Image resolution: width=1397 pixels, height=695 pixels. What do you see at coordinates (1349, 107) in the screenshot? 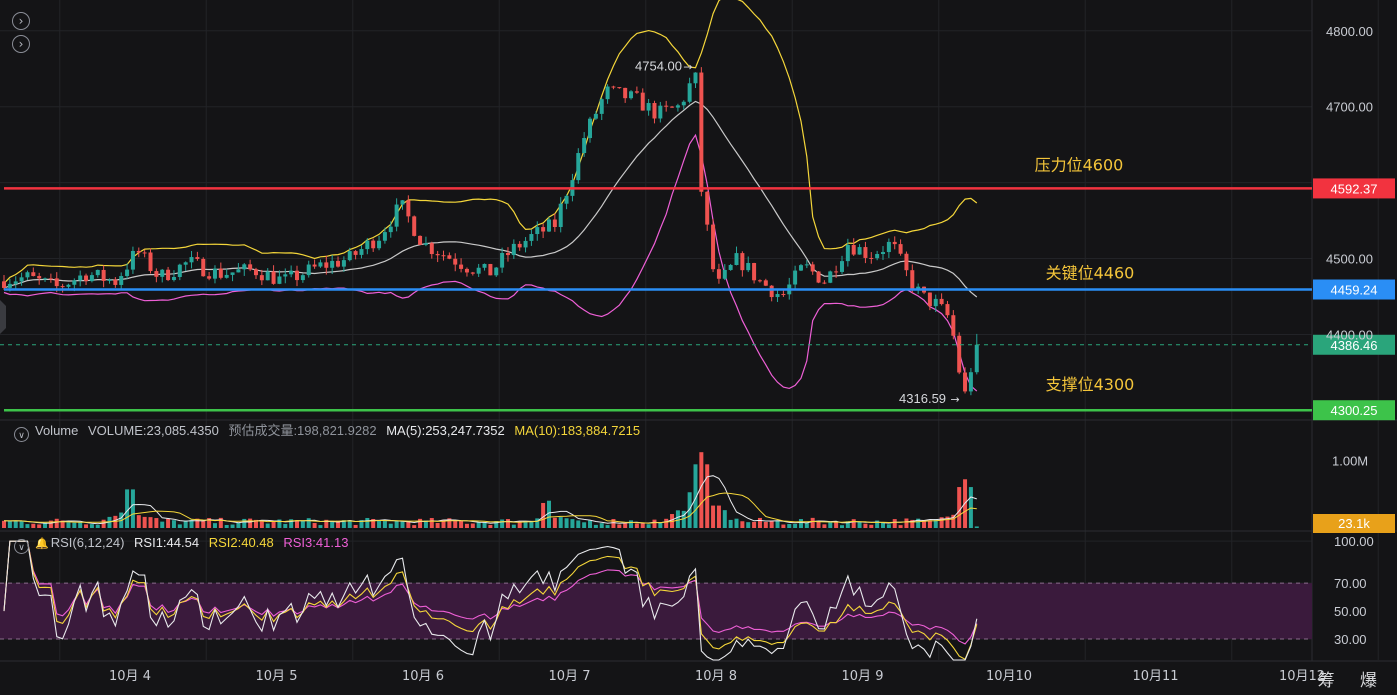
I see `price-tick-label: 4700.00` at bounding box center [1349, 107].